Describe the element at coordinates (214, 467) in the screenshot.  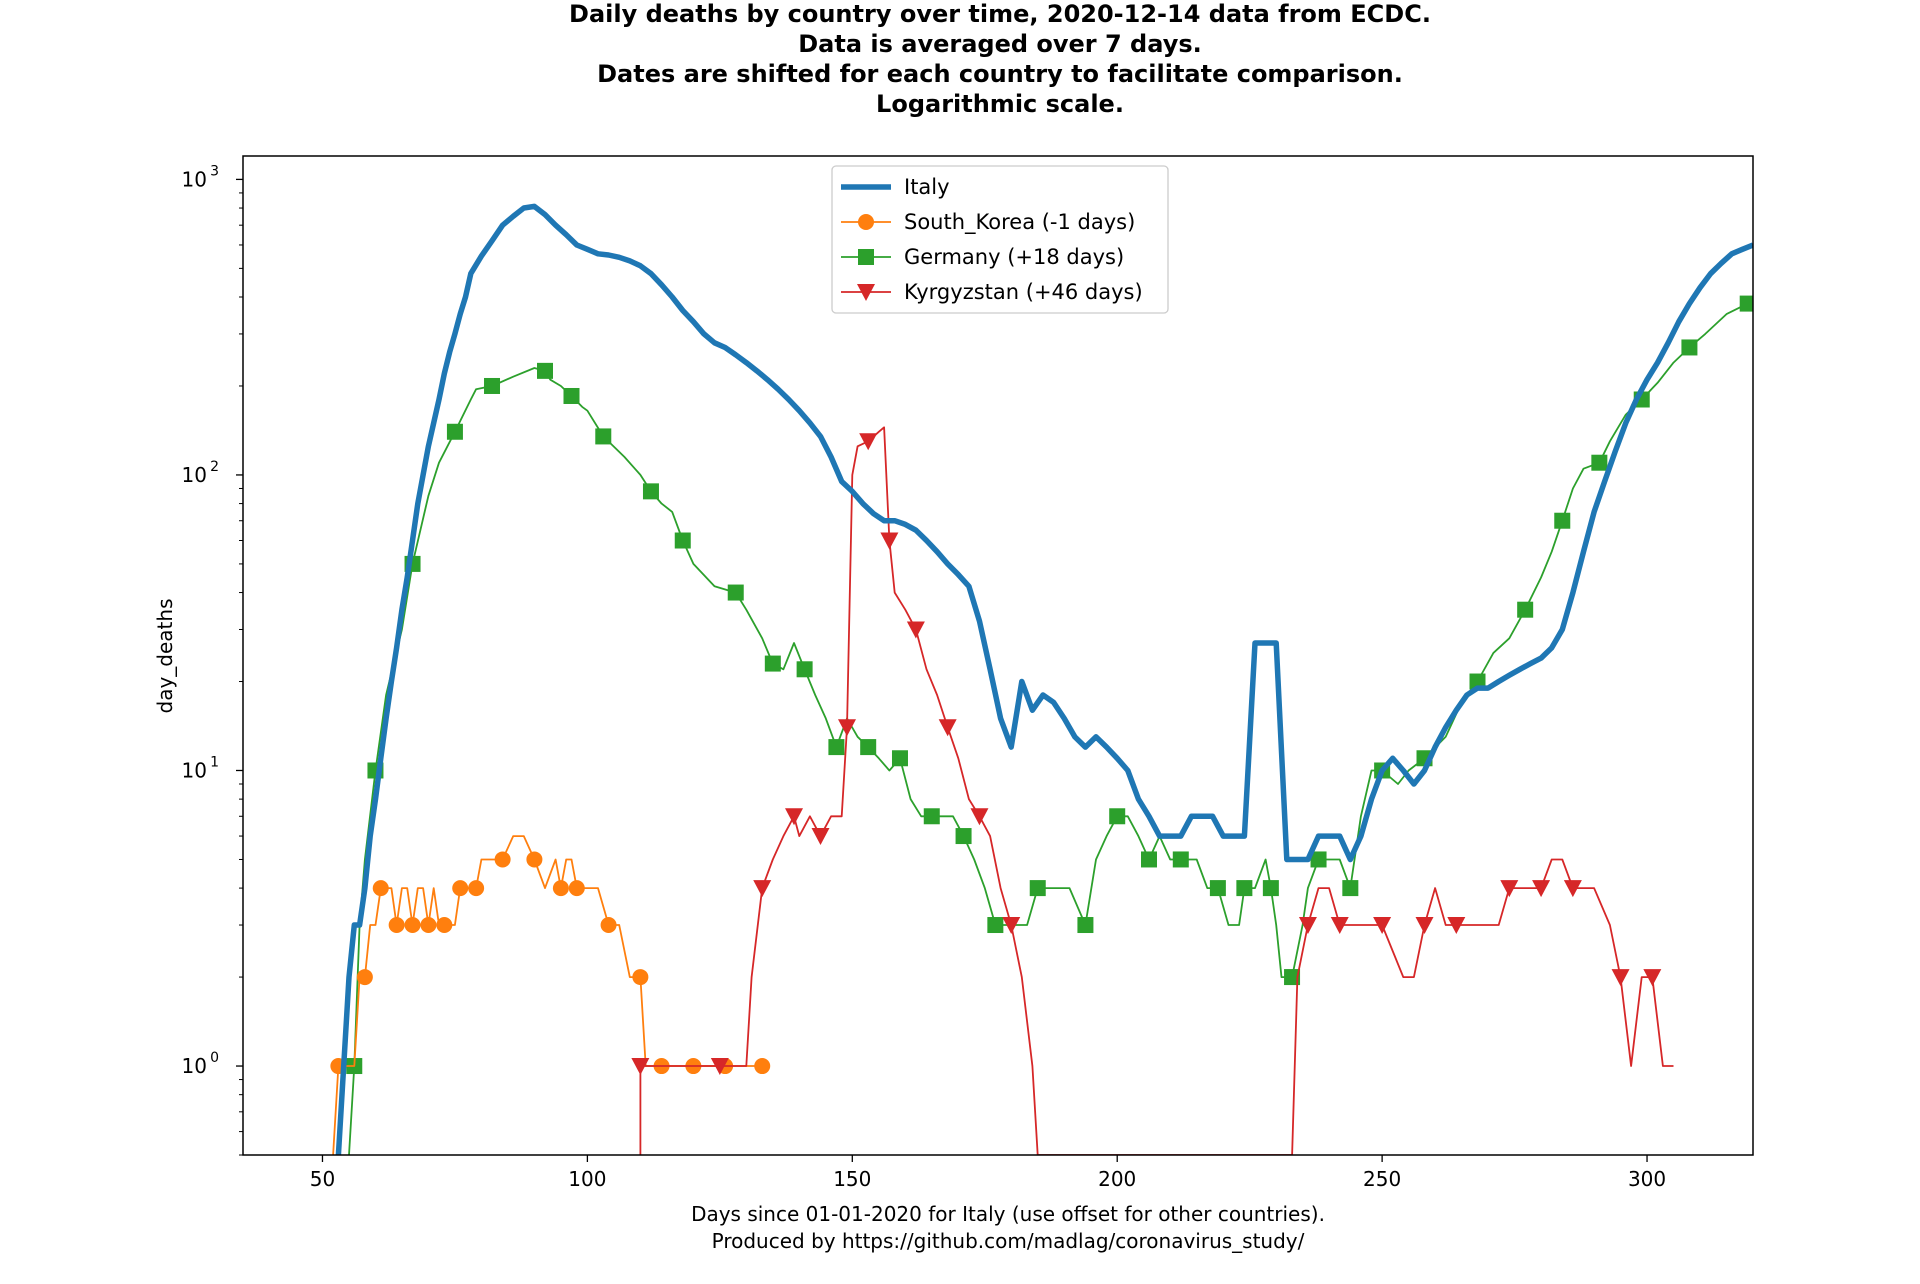
I see `y-tick-exponent: 2` at that location.